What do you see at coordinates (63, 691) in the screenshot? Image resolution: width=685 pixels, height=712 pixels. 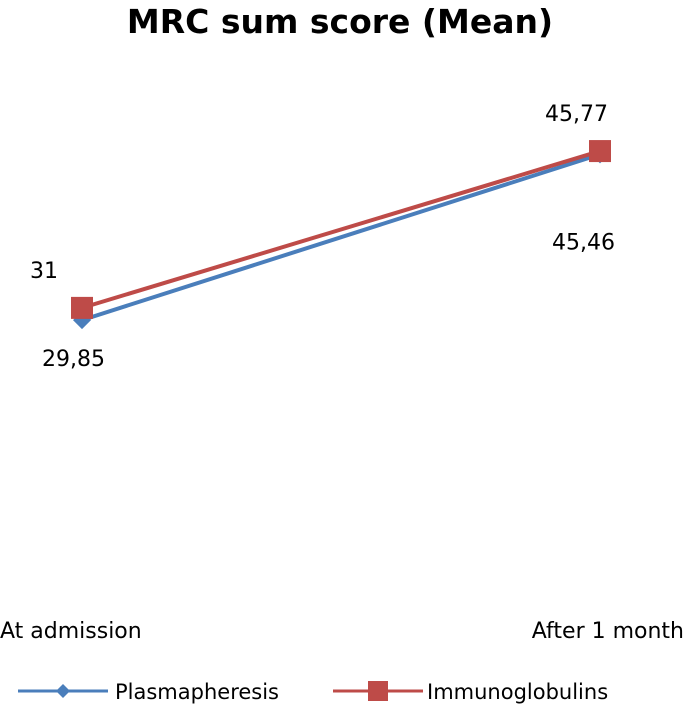 I see `legend-diamond-icon` at bounding box center [63, 691].